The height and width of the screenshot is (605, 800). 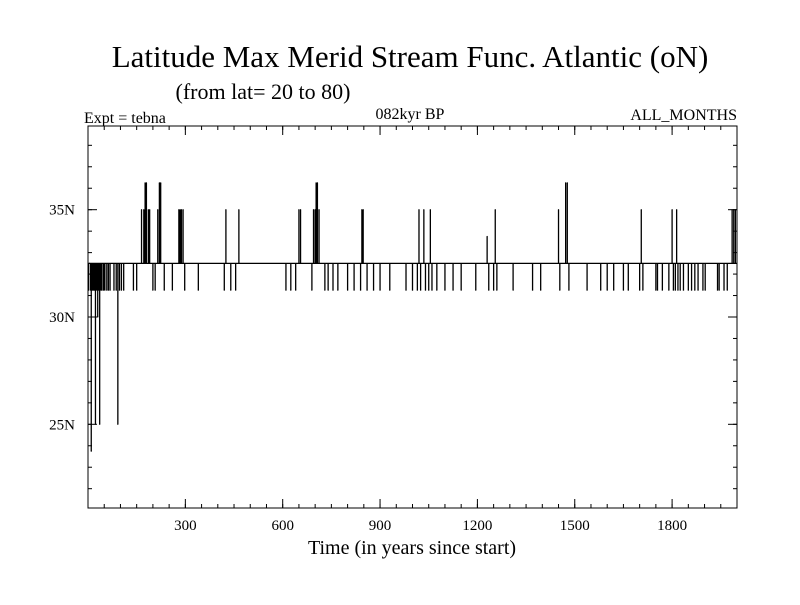 I want to click on x-tick-label: 900, so click(x=380, y=526).